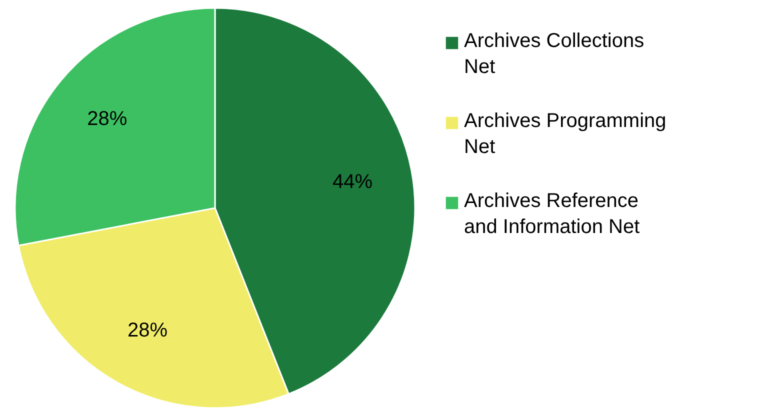 The image size is (779, 416). I want to click on legend-label: Archives Reference and Information Net, so click(552, 214).